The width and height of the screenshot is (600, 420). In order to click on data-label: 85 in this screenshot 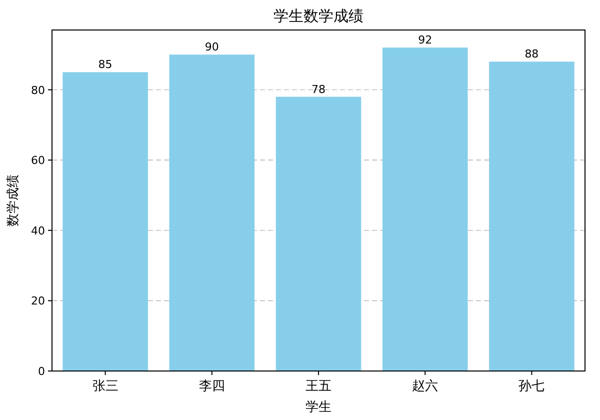, I will do `click(105, 65)`.